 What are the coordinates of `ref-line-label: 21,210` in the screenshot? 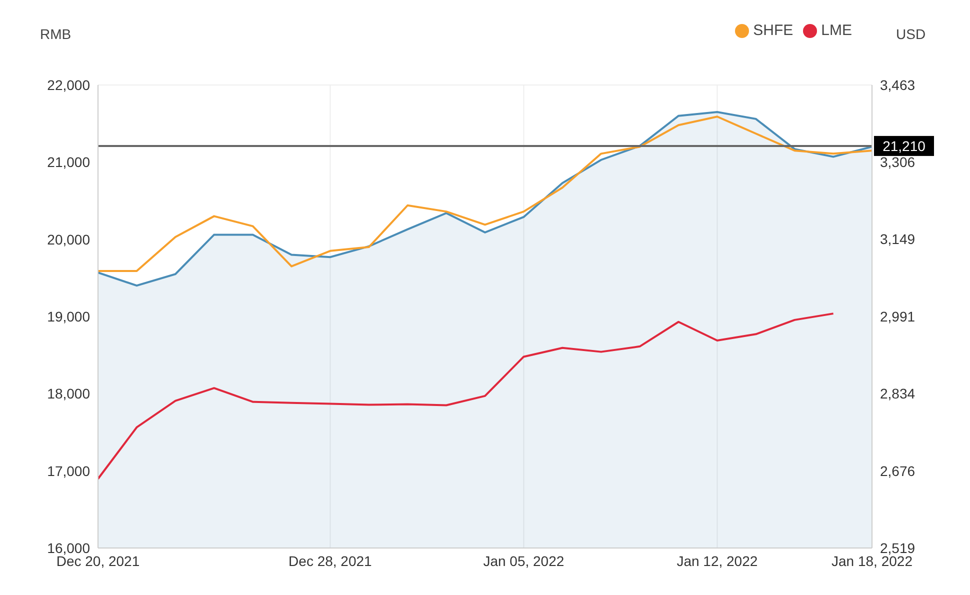 It's located at (904, 146).